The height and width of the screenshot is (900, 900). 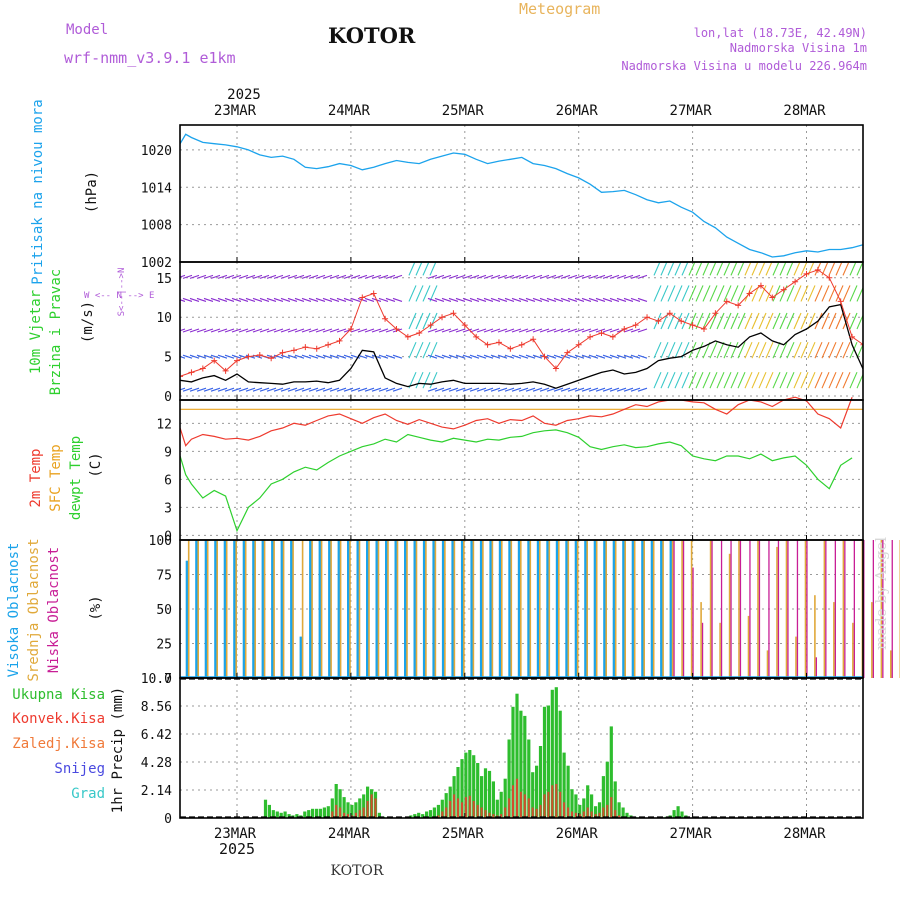 What do you see at coordinates (478, 798) in the screenshot?
I see `precip-conv-bars` at bounding box center [478, 798].